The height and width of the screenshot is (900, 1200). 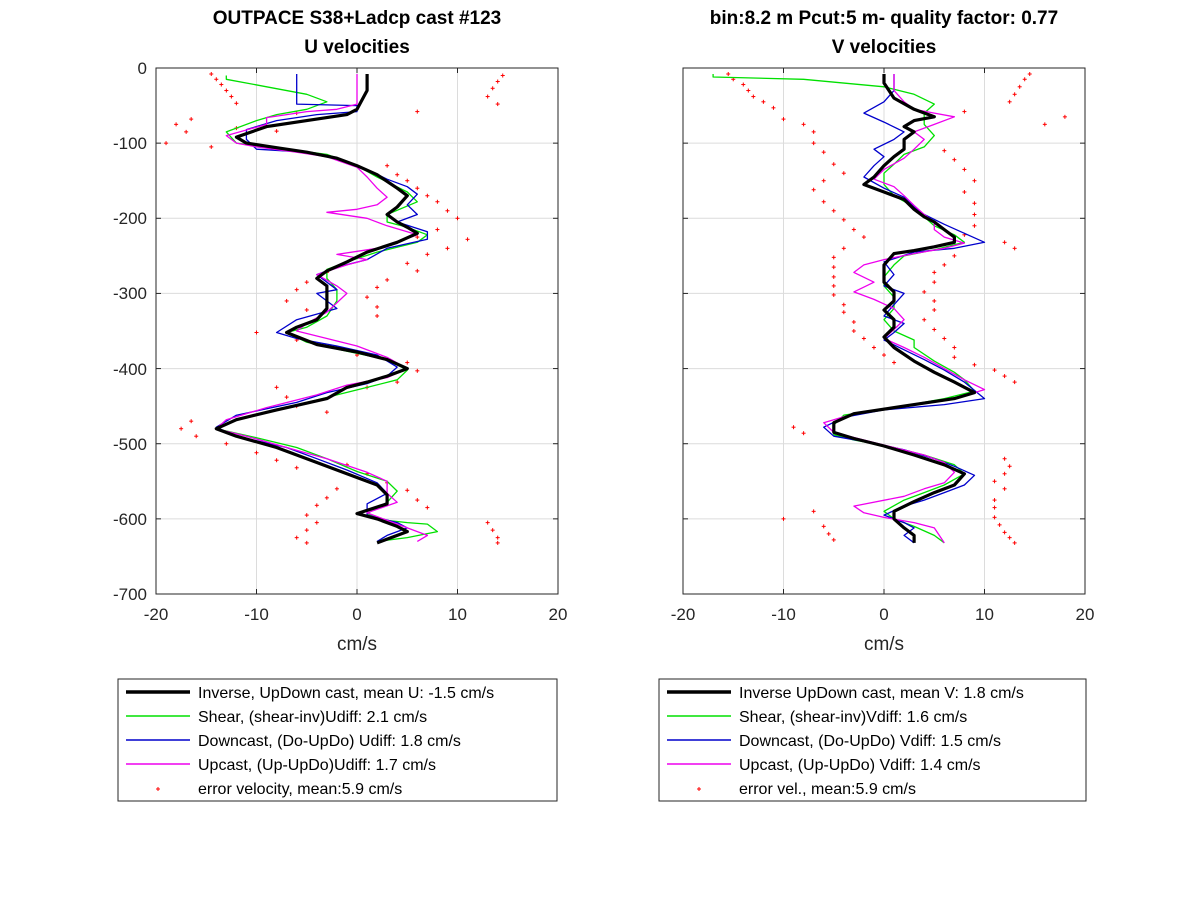 I want to click on v-x-tick-label: -10, so click(x=783, y=614).